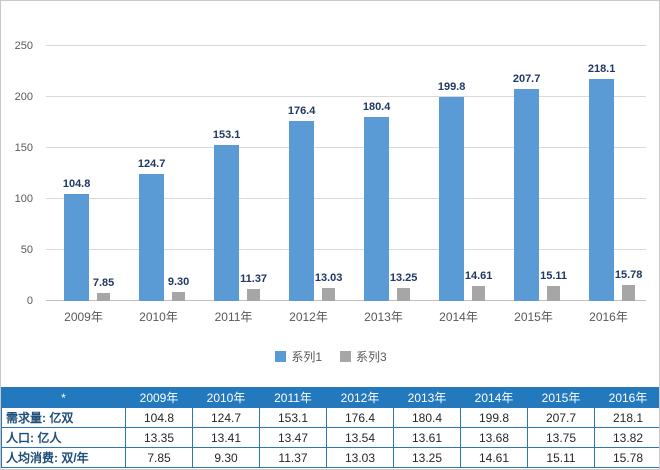  What do you see at coordinates (308, 317) in the screenshot?
I see `x-tick-label: 2012年` at bounding box center [308, 317].